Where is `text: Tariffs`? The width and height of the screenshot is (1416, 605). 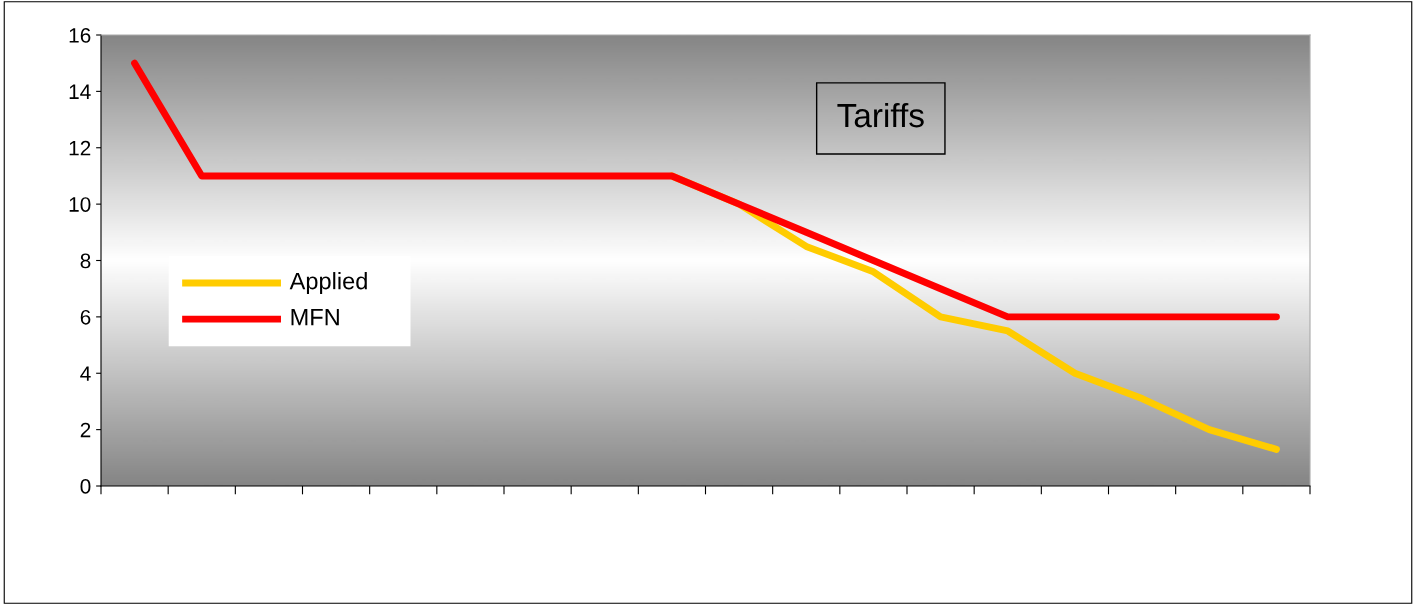
text: Tariffs is located at coordinates (880, 115).